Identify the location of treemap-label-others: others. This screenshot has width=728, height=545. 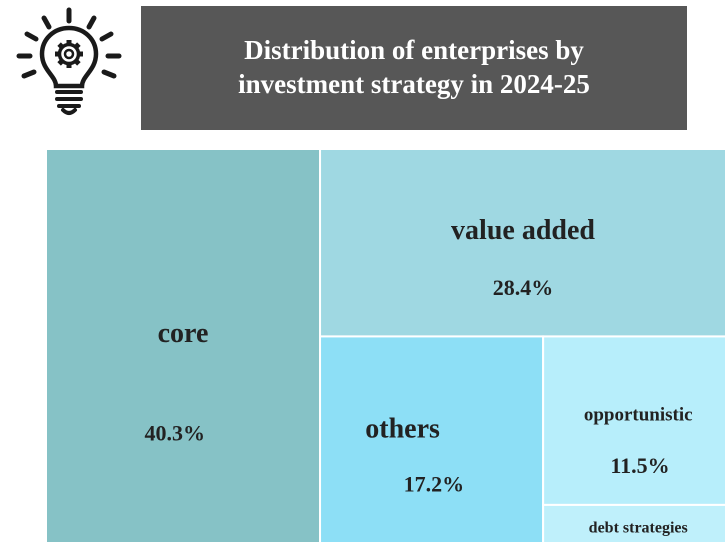
(402, 429).